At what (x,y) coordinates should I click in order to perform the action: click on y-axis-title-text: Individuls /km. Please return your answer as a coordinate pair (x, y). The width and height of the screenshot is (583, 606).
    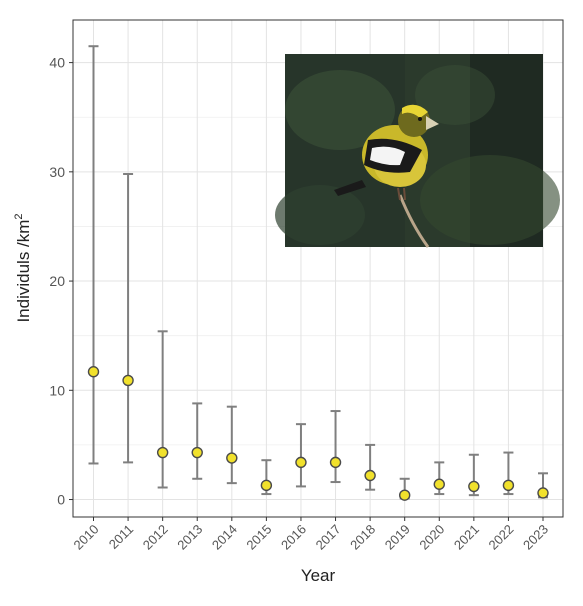
    Looking at the image, I should click on (23, 271).